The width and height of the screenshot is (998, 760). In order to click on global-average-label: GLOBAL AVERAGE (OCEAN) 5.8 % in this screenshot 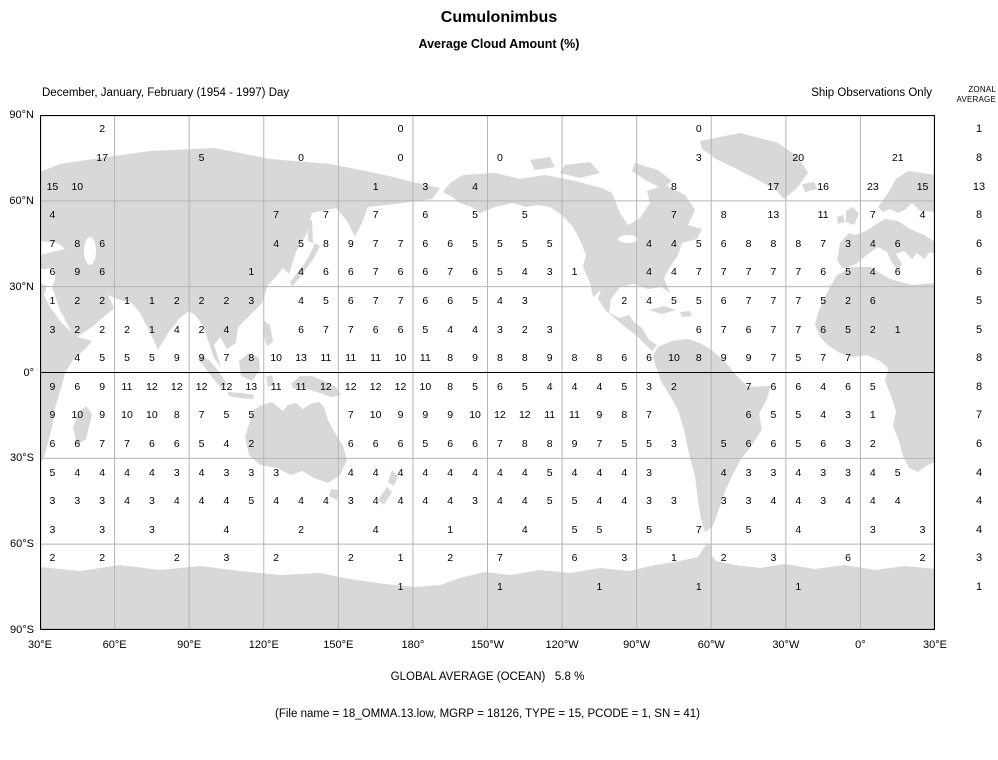, I will do `click(487, 677)`.